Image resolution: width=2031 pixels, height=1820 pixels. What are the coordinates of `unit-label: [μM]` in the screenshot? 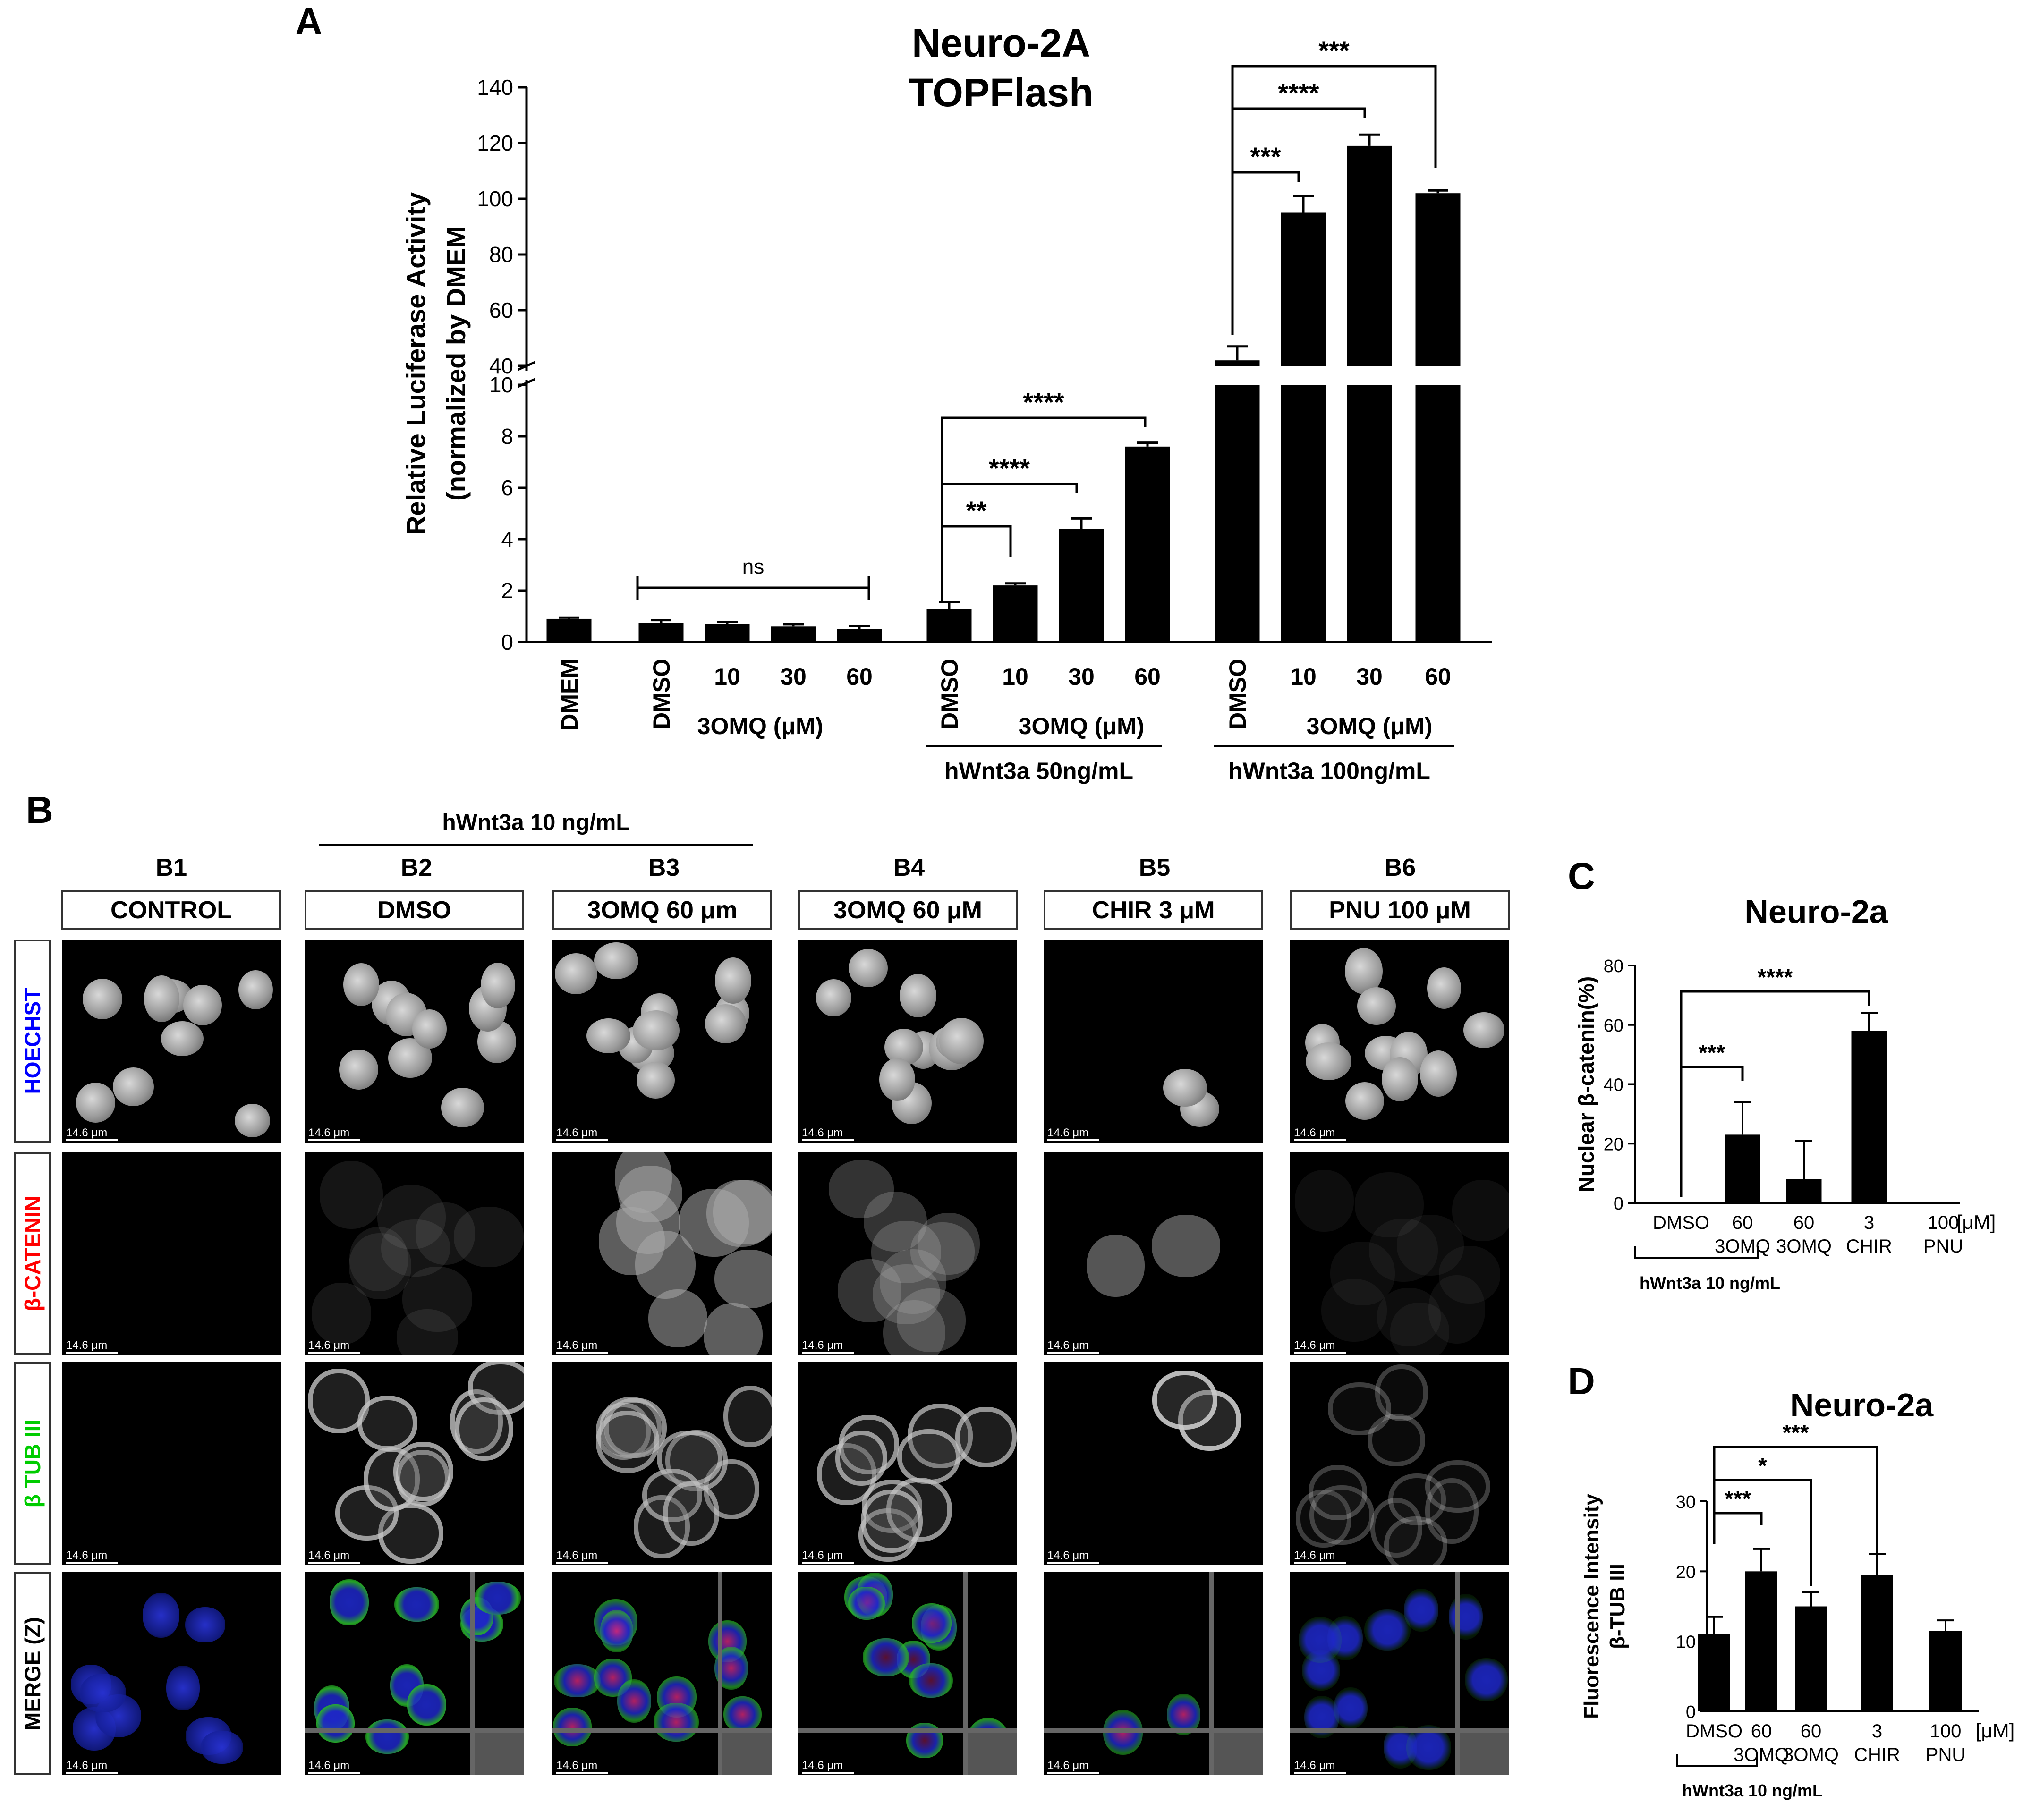 It's located at (1977, 1222).